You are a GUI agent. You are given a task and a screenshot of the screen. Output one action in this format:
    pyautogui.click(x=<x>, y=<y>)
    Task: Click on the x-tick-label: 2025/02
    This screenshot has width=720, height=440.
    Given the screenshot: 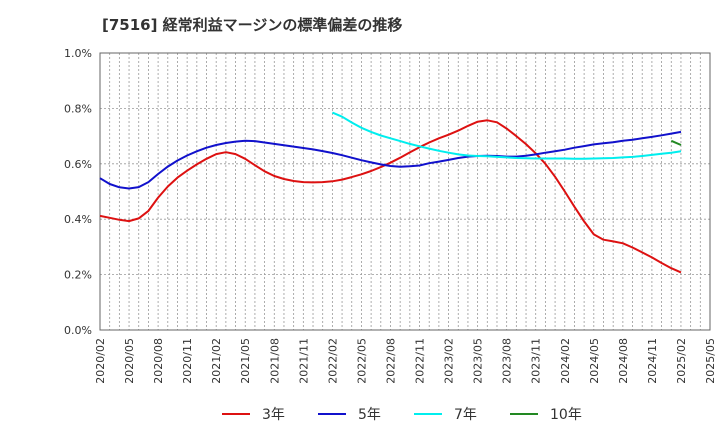 What is the action you would take?
    pyautogui.click(x=681, y=361)
    